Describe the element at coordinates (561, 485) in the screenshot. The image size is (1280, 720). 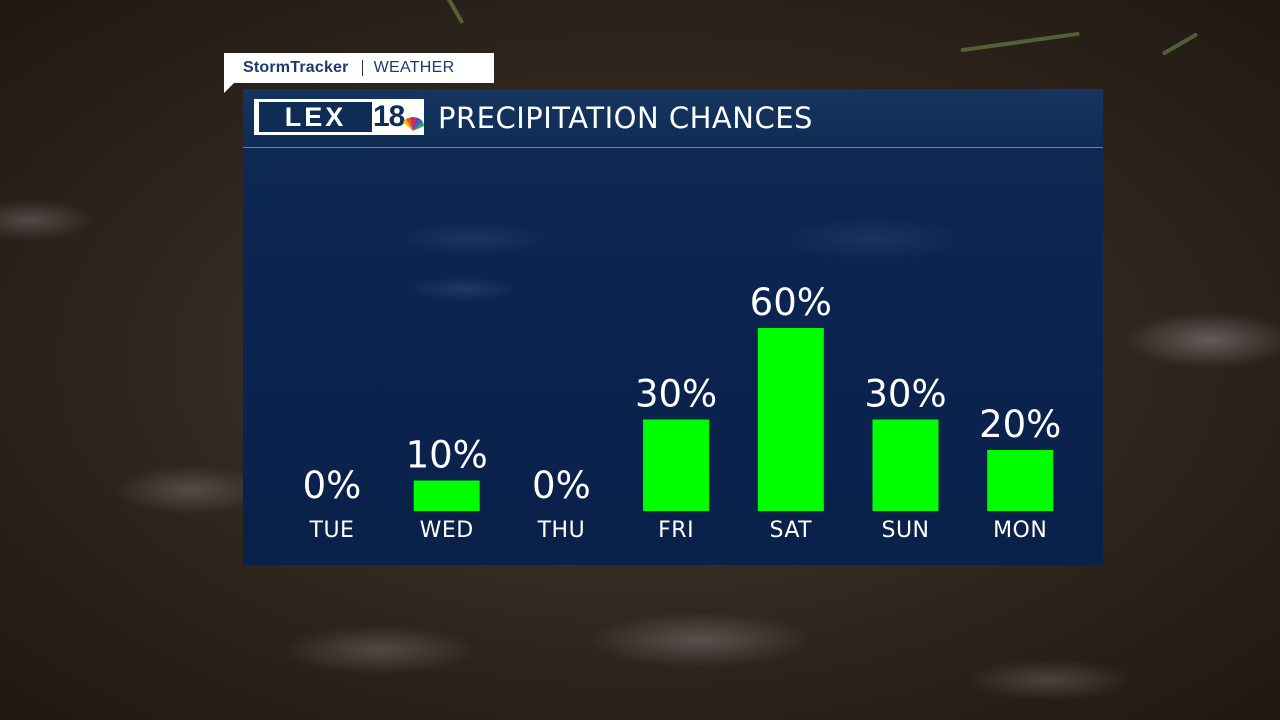
I see `value-label-thu: 0%` at that location.